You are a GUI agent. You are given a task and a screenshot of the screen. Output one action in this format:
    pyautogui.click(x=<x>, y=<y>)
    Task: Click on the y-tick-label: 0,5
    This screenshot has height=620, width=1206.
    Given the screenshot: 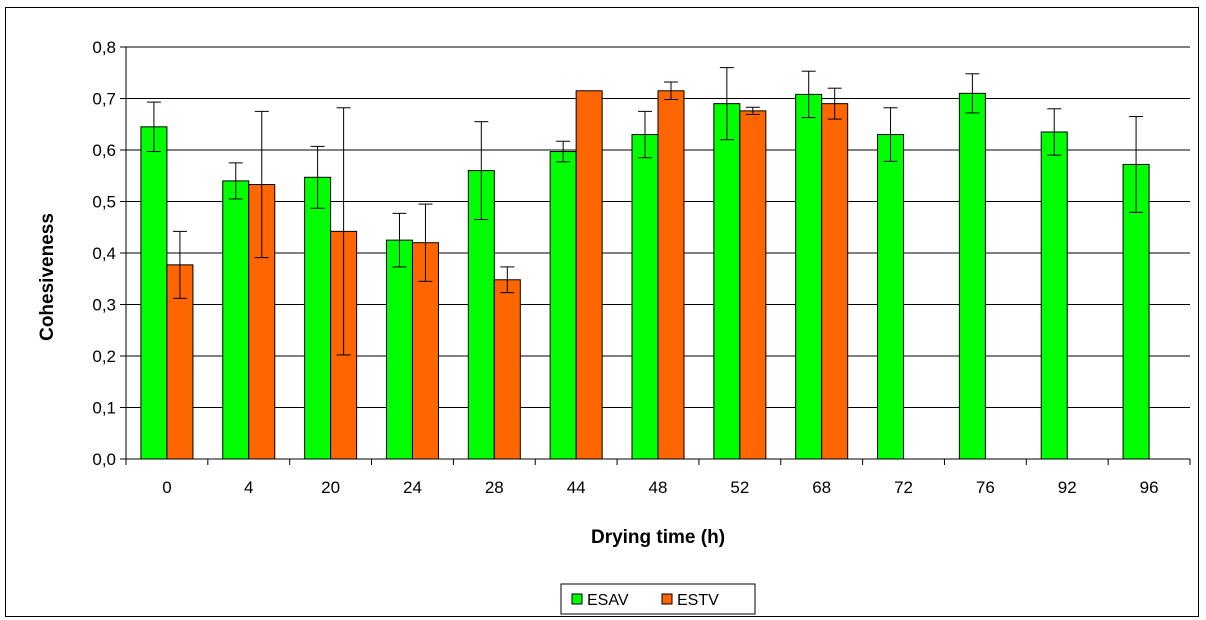 What is the action you would take?
    pyautogui.click(x=104, y=202)
    